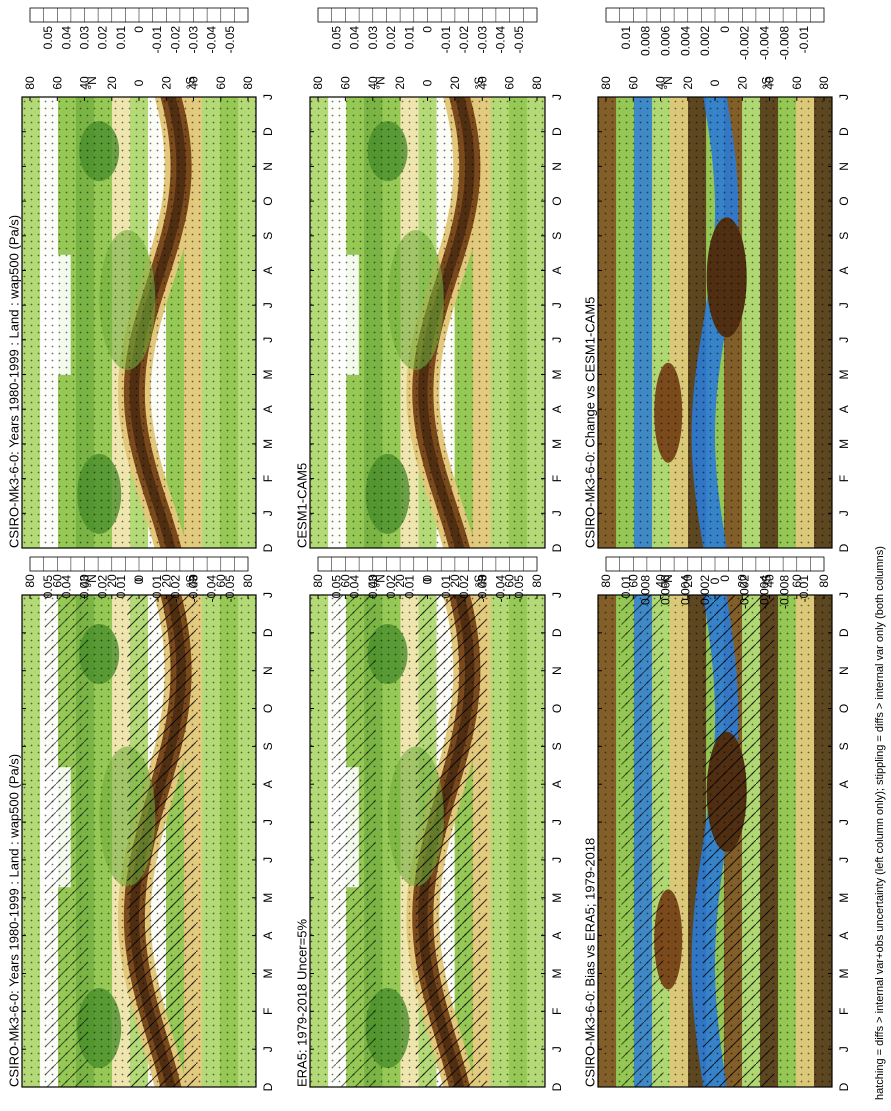 The image size is (891, 1111). I want to click on colorbar-tick-label: -0.008, so click(784, 592).